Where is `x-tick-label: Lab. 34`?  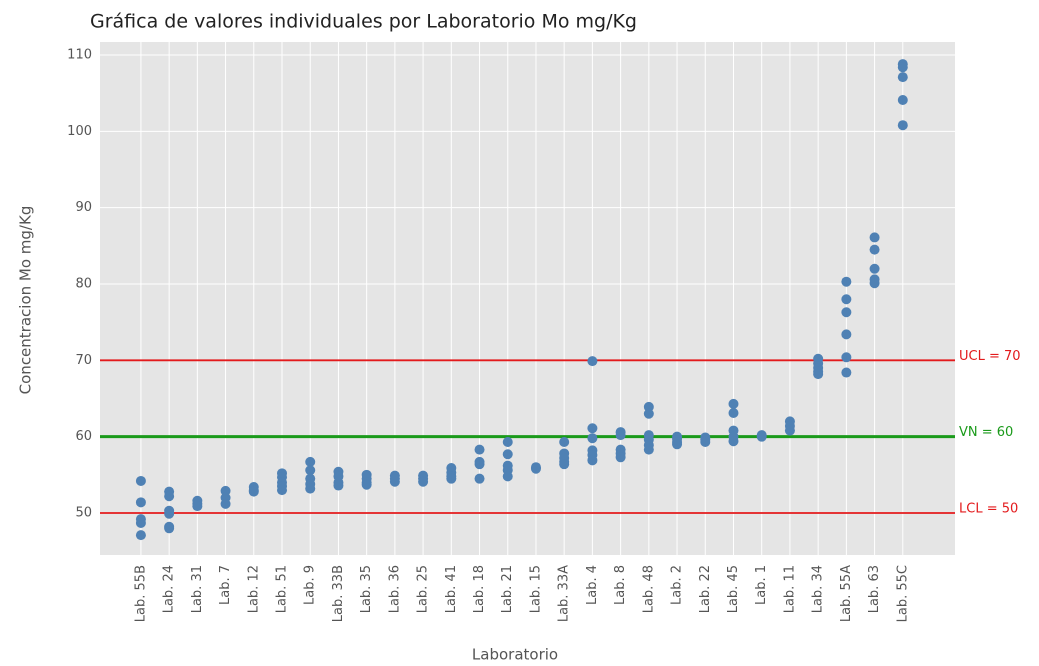
x-tick-label: Lab. 34 is located at coordinates (818, 589).